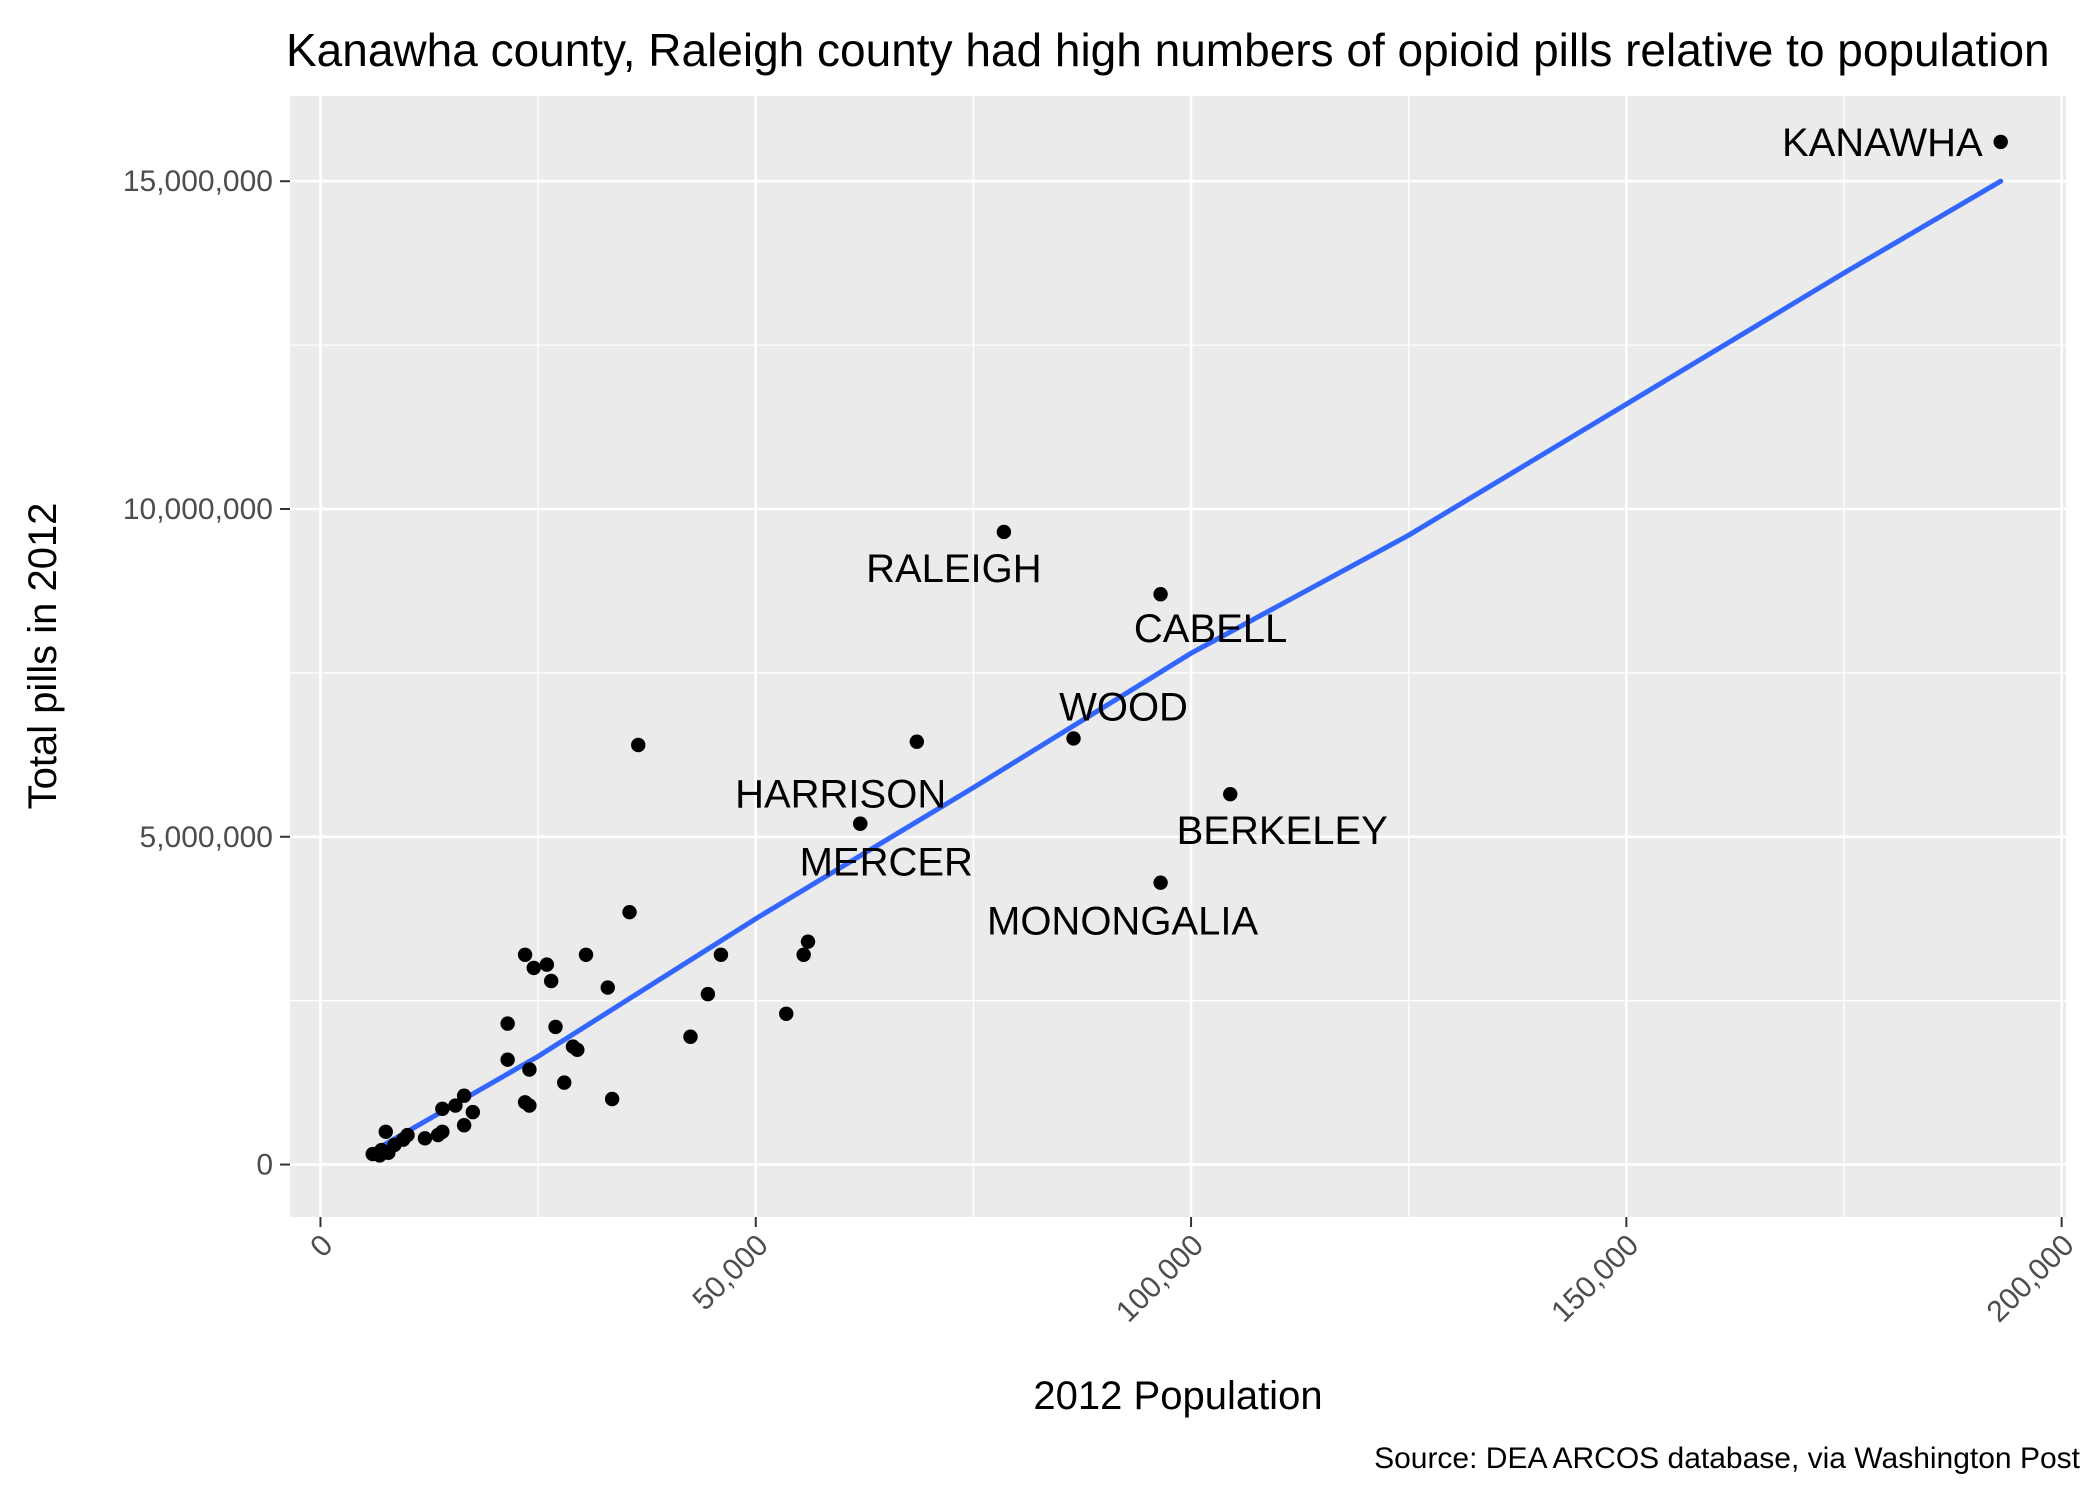  What do you see at coordinates (1177, 1396) in the screenshot?
I see `x-axis-title: 2012 Population` at bounding box center [1177, 1396].